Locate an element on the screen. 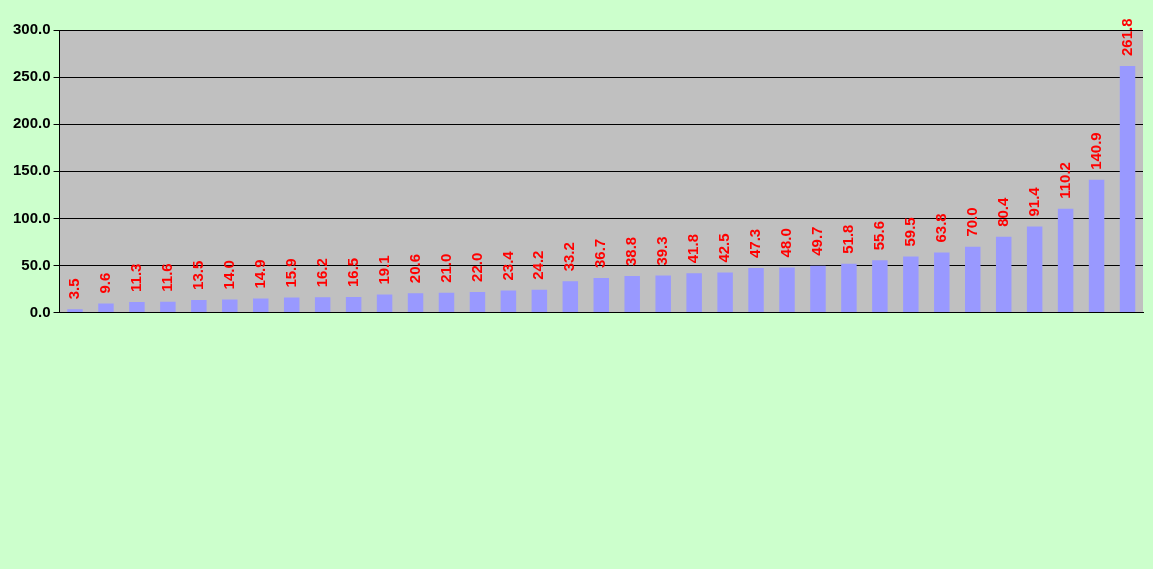  y-tick-label: 150.0 is located at coordinates (31, 170).